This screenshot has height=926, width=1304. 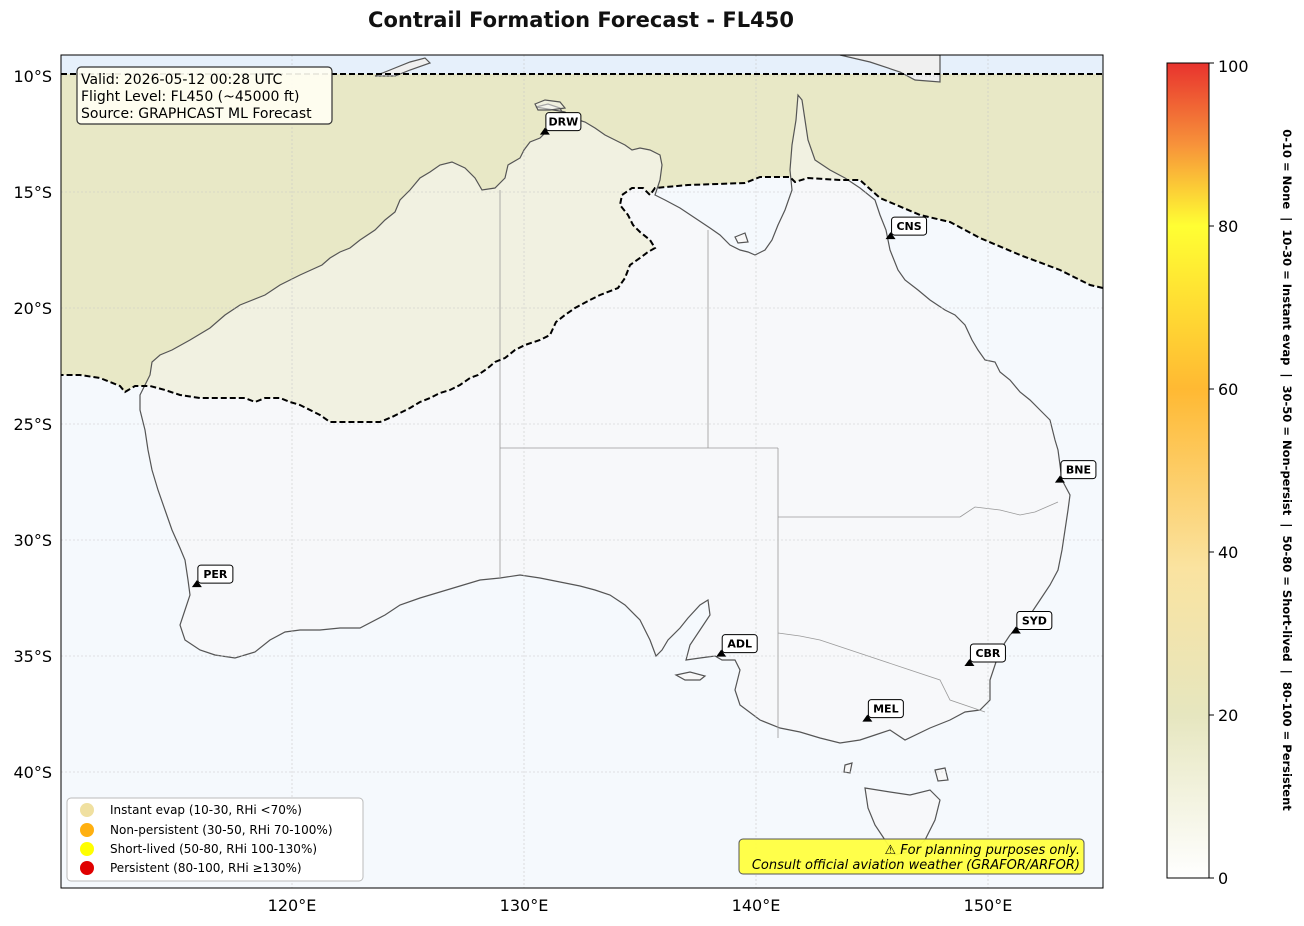 What do you see at coordinates (741, 238) in the screenshot?
I see `groote-island` at bounding box center [741, 238].